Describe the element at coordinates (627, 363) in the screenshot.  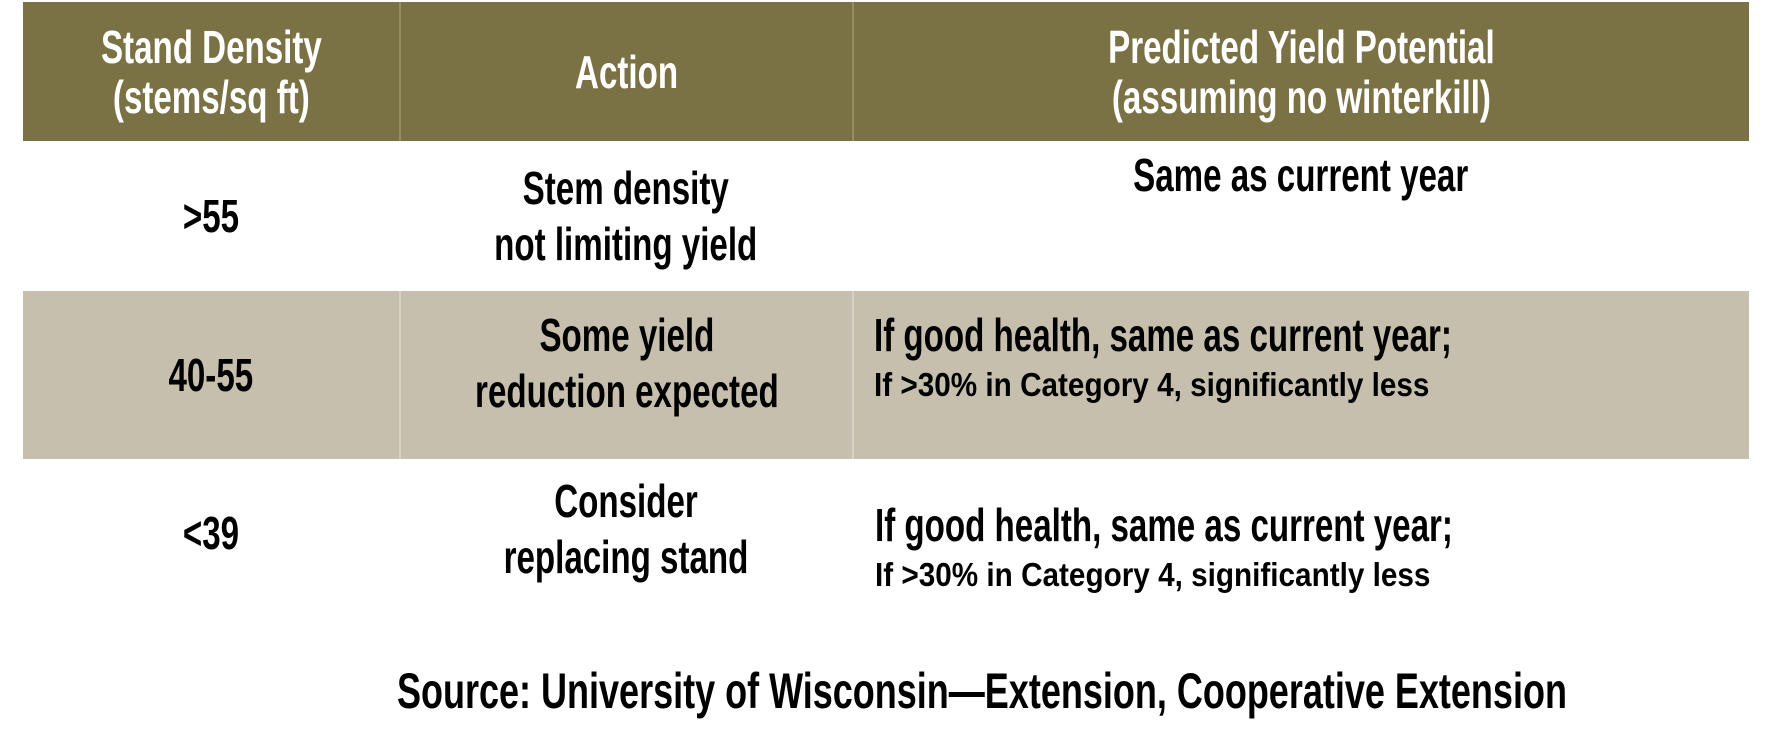
I see `action-stack: Some yield reduction expected` at that location.